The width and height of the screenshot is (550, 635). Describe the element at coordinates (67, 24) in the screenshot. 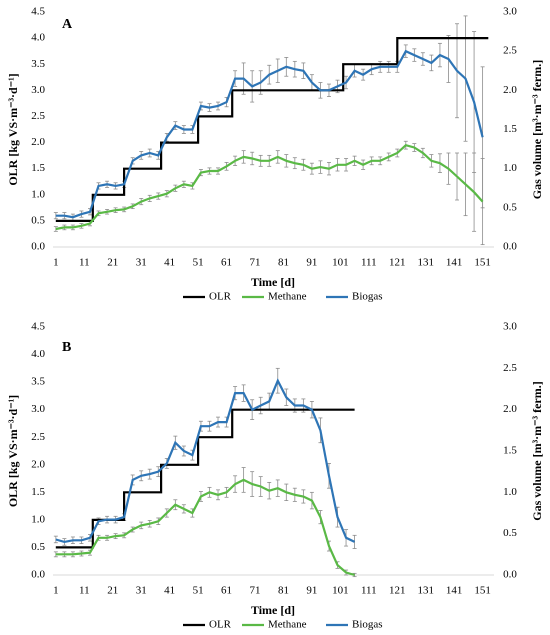

I see `panel-label: A` at that location.